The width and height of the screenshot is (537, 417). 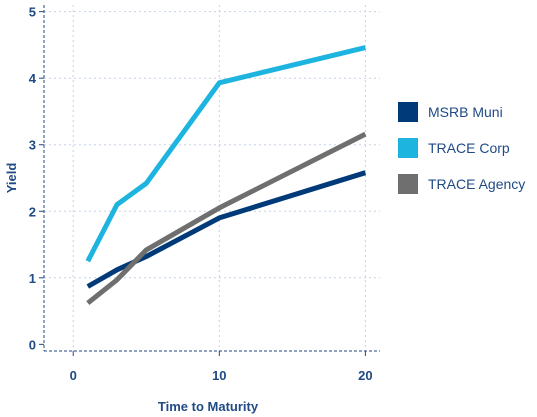 I want to click on legend-label-msrb-muni: MSRB Muni, so click(x=465, y=112).